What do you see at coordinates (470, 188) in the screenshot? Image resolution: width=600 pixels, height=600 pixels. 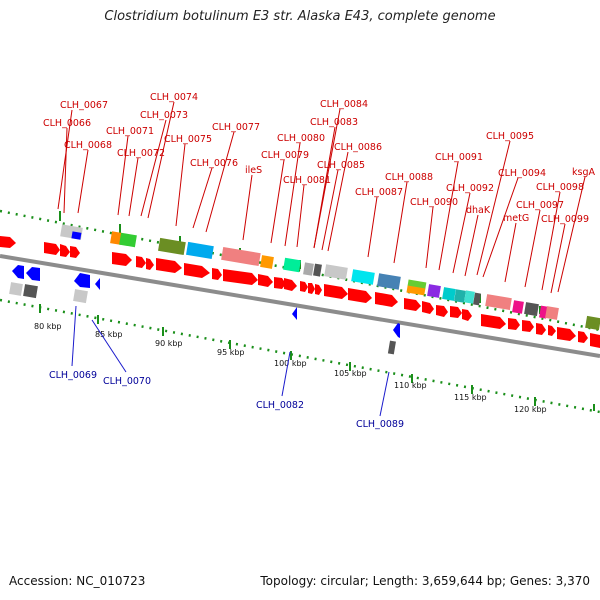 I see `gene-label: CLH_0092` at bounding box center [470, 188].